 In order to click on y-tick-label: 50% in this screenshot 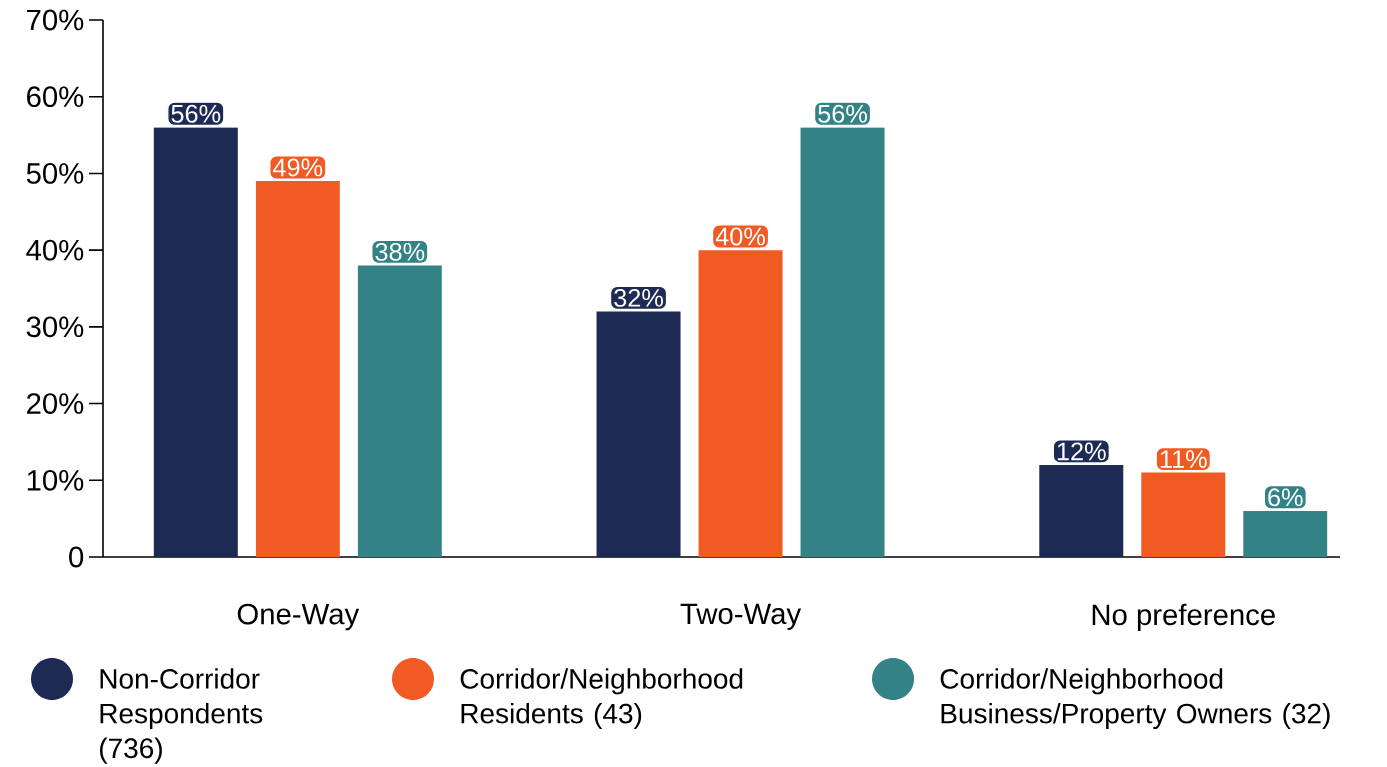, I will do `click(55, 173)`.